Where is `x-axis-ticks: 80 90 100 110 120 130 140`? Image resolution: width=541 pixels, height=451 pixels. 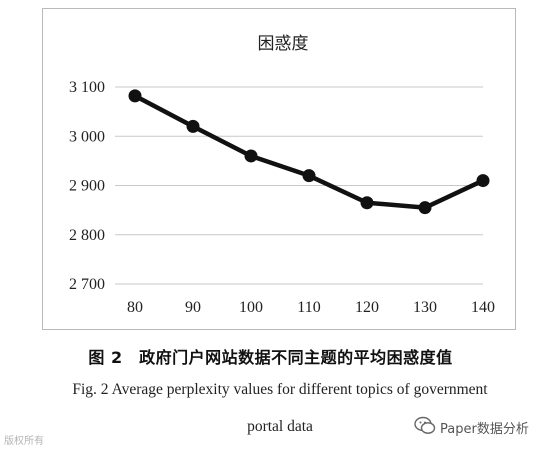 x-axis-ticks: 80 90 100 110 120 130 140 is located at coordinates (311, 307).